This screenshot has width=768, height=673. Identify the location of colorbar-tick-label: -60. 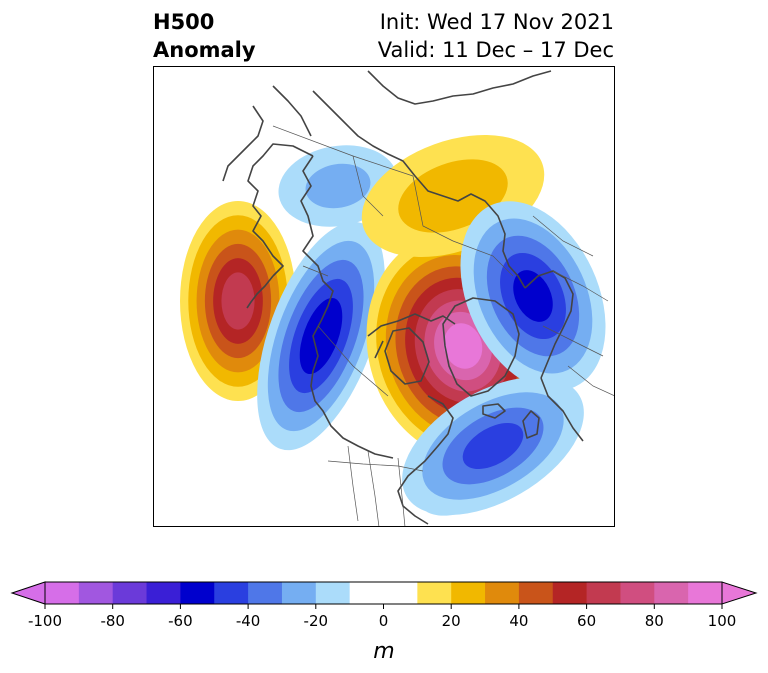
(180, 621).